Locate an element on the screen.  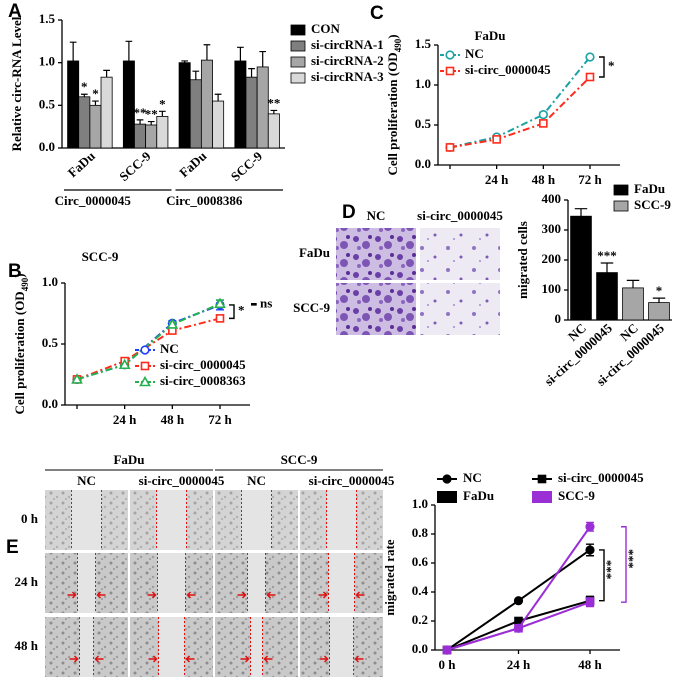
y-tick-label: 100 is located at coordinates (552, 288).